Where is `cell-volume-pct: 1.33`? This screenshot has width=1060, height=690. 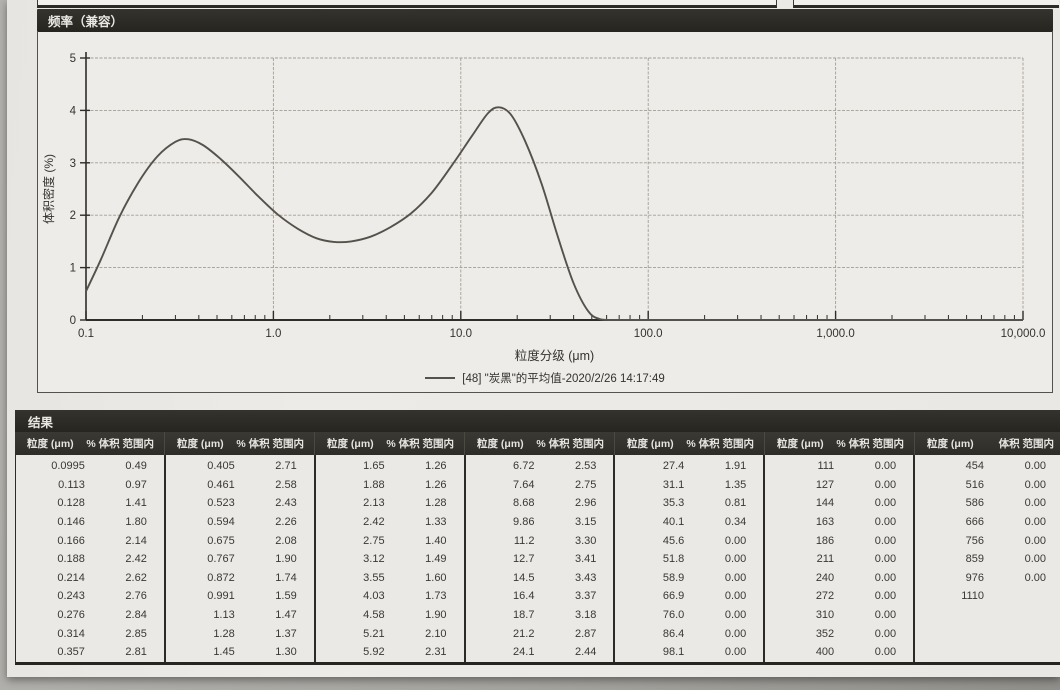
cell-volume-pct: 1.33 is located at coordinates (436, 522).